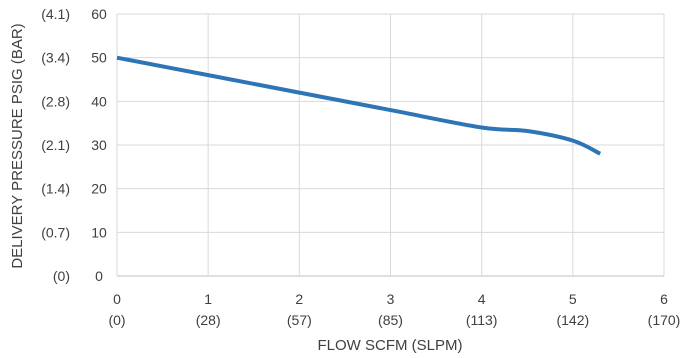 The width and height of the screenshot is (685, 358). Describe the element at coordinates (664, 320) in the screenshot. I see `x-tick-slpm-label: (170)` at that location.